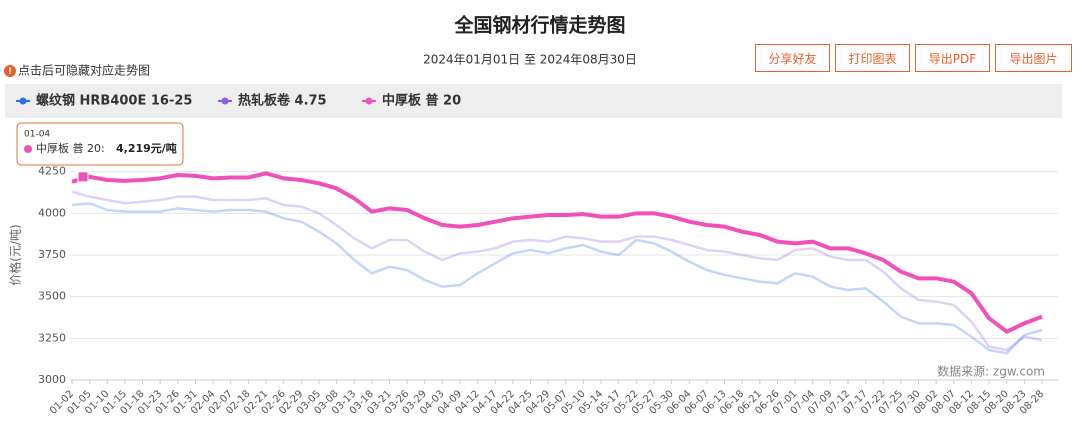  I want to click on hint-icon, so click(10, 71).